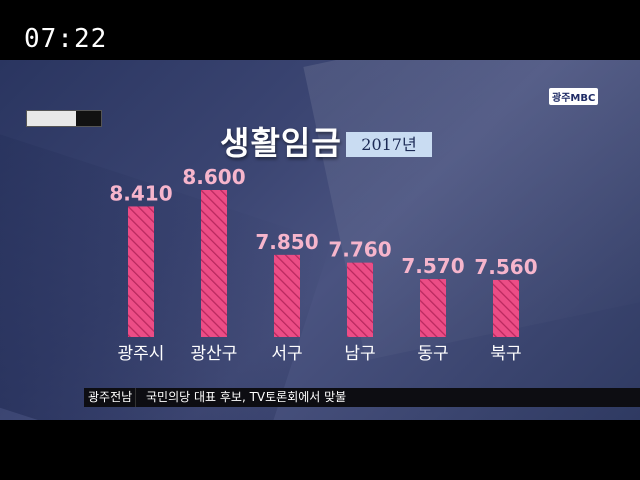  I want to click on year-badge: 2017년, so click(389, 144).